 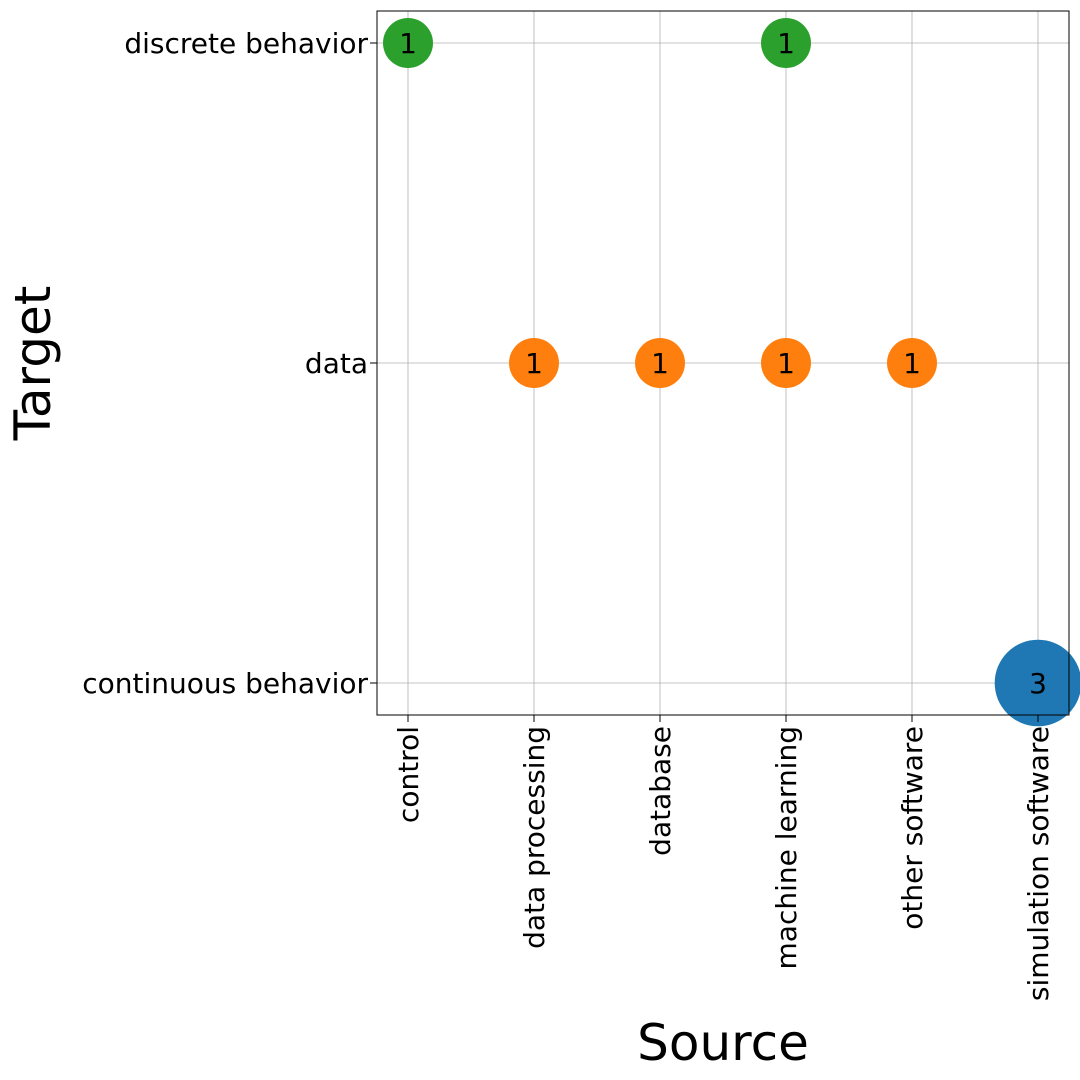 I want to click on x-tick-label-simulation-software: simulation software, so click(x=1038, y=863).